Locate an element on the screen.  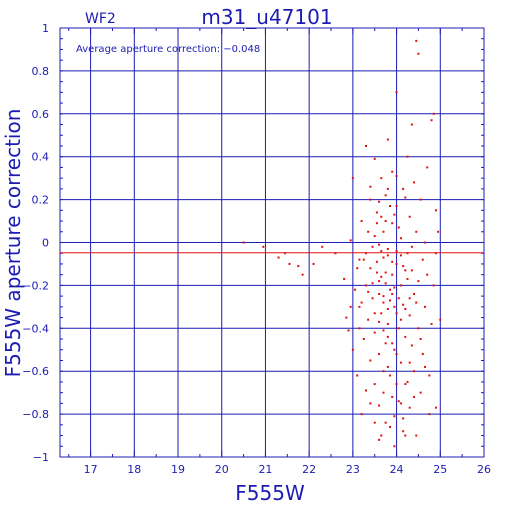
y-axis-label: F555W aperture correction is located at coordinates (13, 243).